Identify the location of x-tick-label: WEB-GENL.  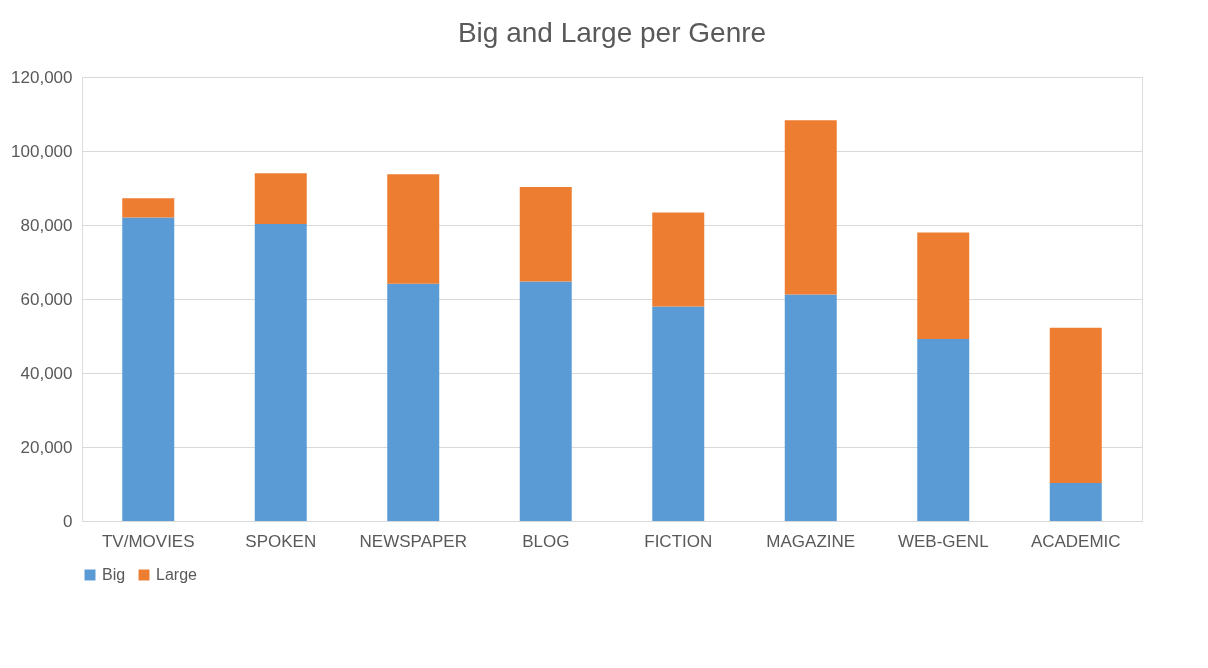
(943, 541).